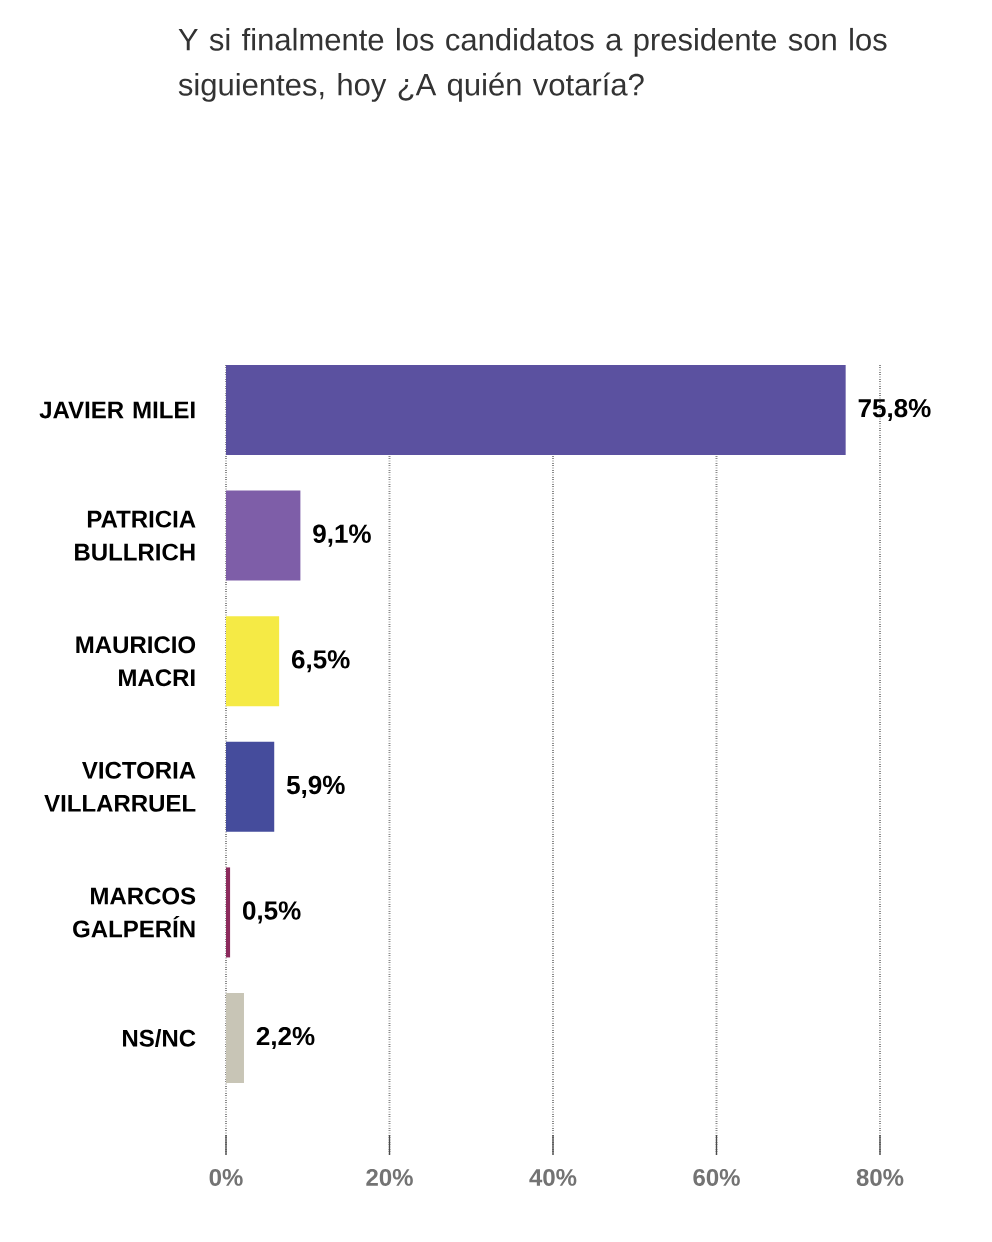 Image resolution: width=992 pixels, height=1242 pixels. Describe the element at coordinates (894, 410) in the screenshot. I see `data-label: 75,8%` at that location.